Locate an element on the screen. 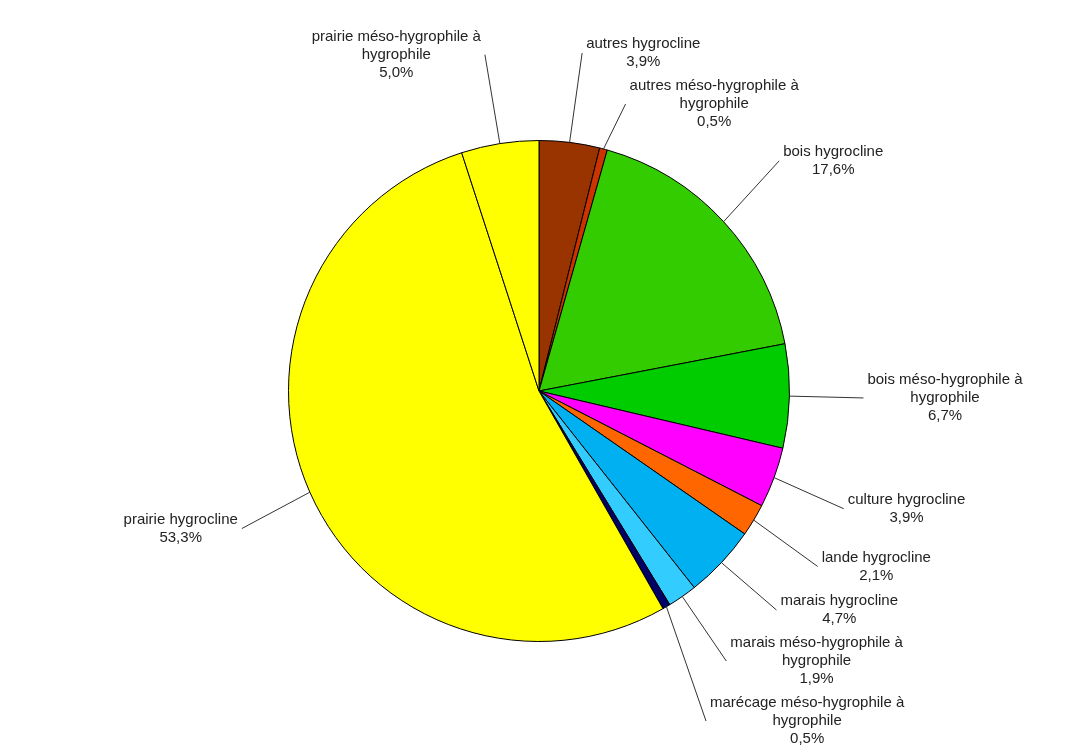  data-label: 1,9% is located at coordinates (816, 678).